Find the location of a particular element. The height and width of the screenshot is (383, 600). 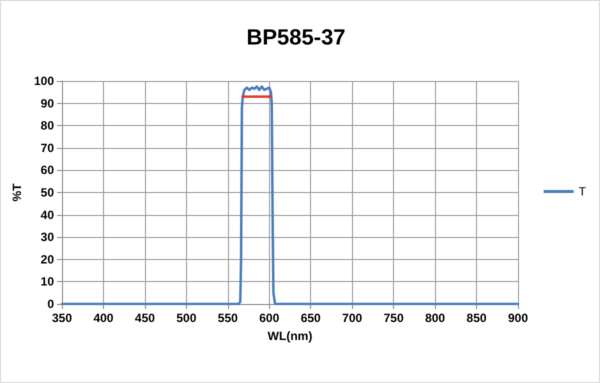

y-tick-label: 40 is located at coordinates (47, 215).